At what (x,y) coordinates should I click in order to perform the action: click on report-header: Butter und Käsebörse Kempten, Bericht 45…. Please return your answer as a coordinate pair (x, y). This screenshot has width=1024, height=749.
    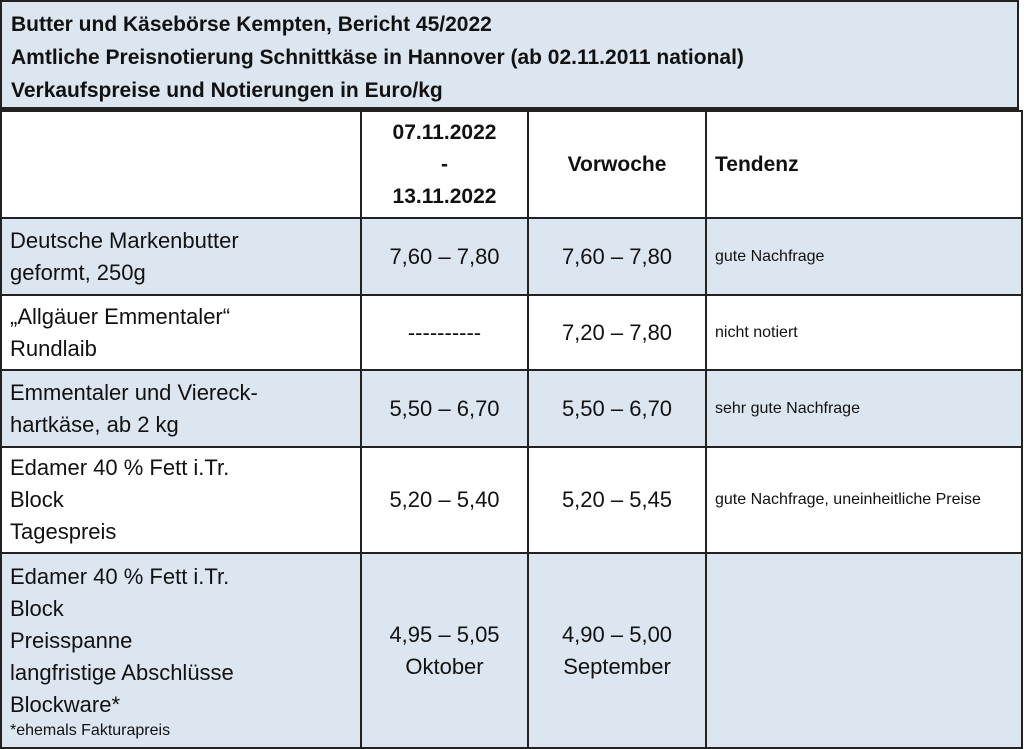
    Looking at the image, I should click on (509, 55).